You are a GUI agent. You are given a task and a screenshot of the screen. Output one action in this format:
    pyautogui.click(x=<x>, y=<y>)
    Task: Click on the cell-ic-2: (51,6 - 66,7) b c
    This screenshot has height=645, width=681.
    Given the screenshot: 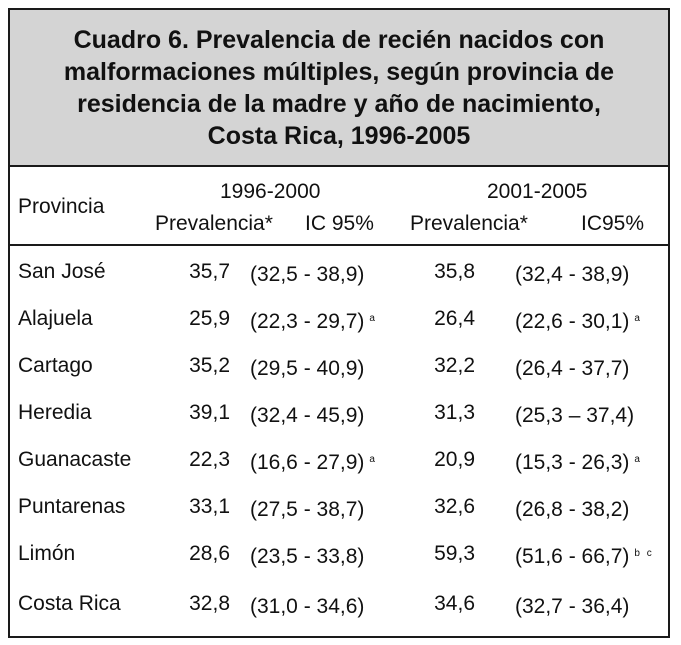 What is the action you would take?
    pyautogui.click(x=584, y=555)
    